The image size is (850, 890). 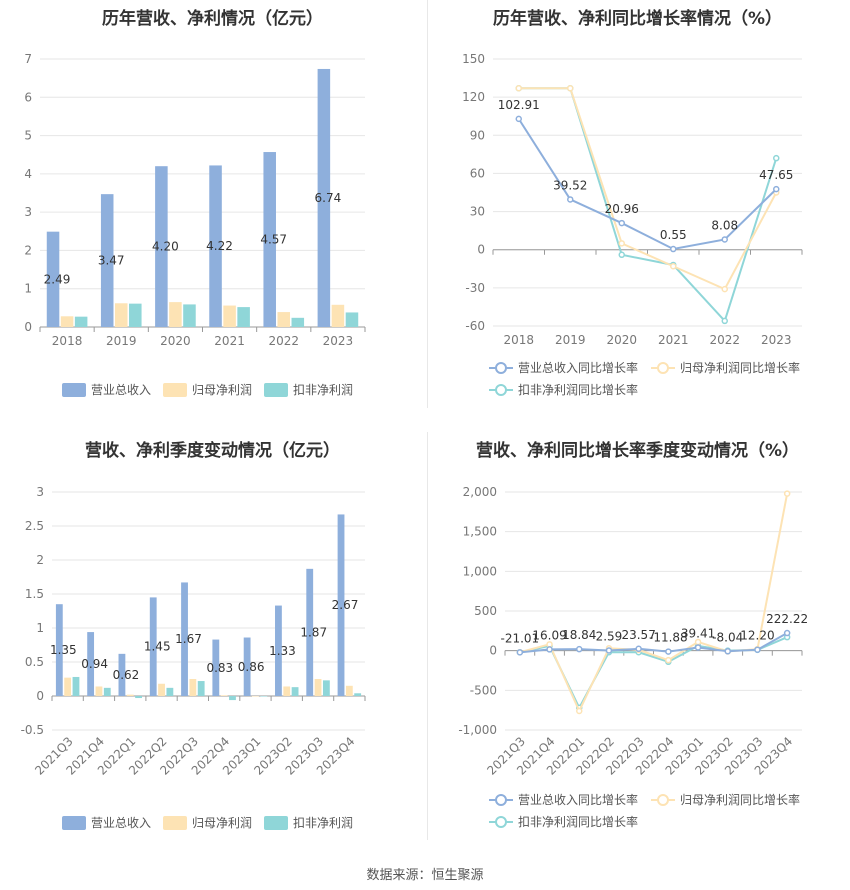 What do you see at coordinates (477, 212) in the screenshot?
I see `y-tick-label: 30` at bounding box center [477, 212].